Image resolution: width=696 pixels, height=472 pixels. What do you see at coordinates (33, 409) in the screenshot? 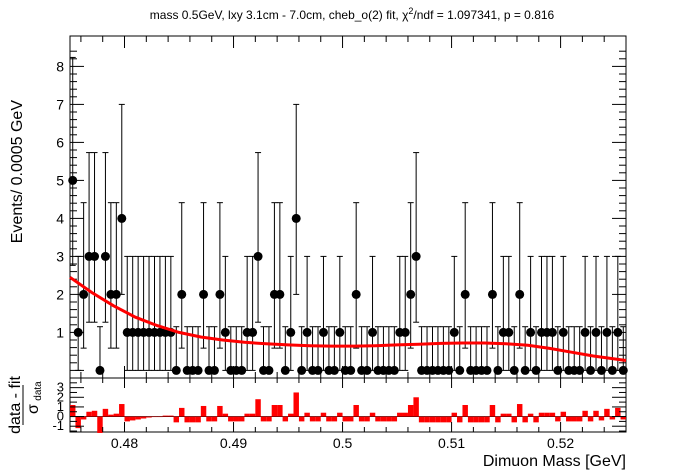
I see `residual-label-denominator: σ` at bounding box center [33, 409].